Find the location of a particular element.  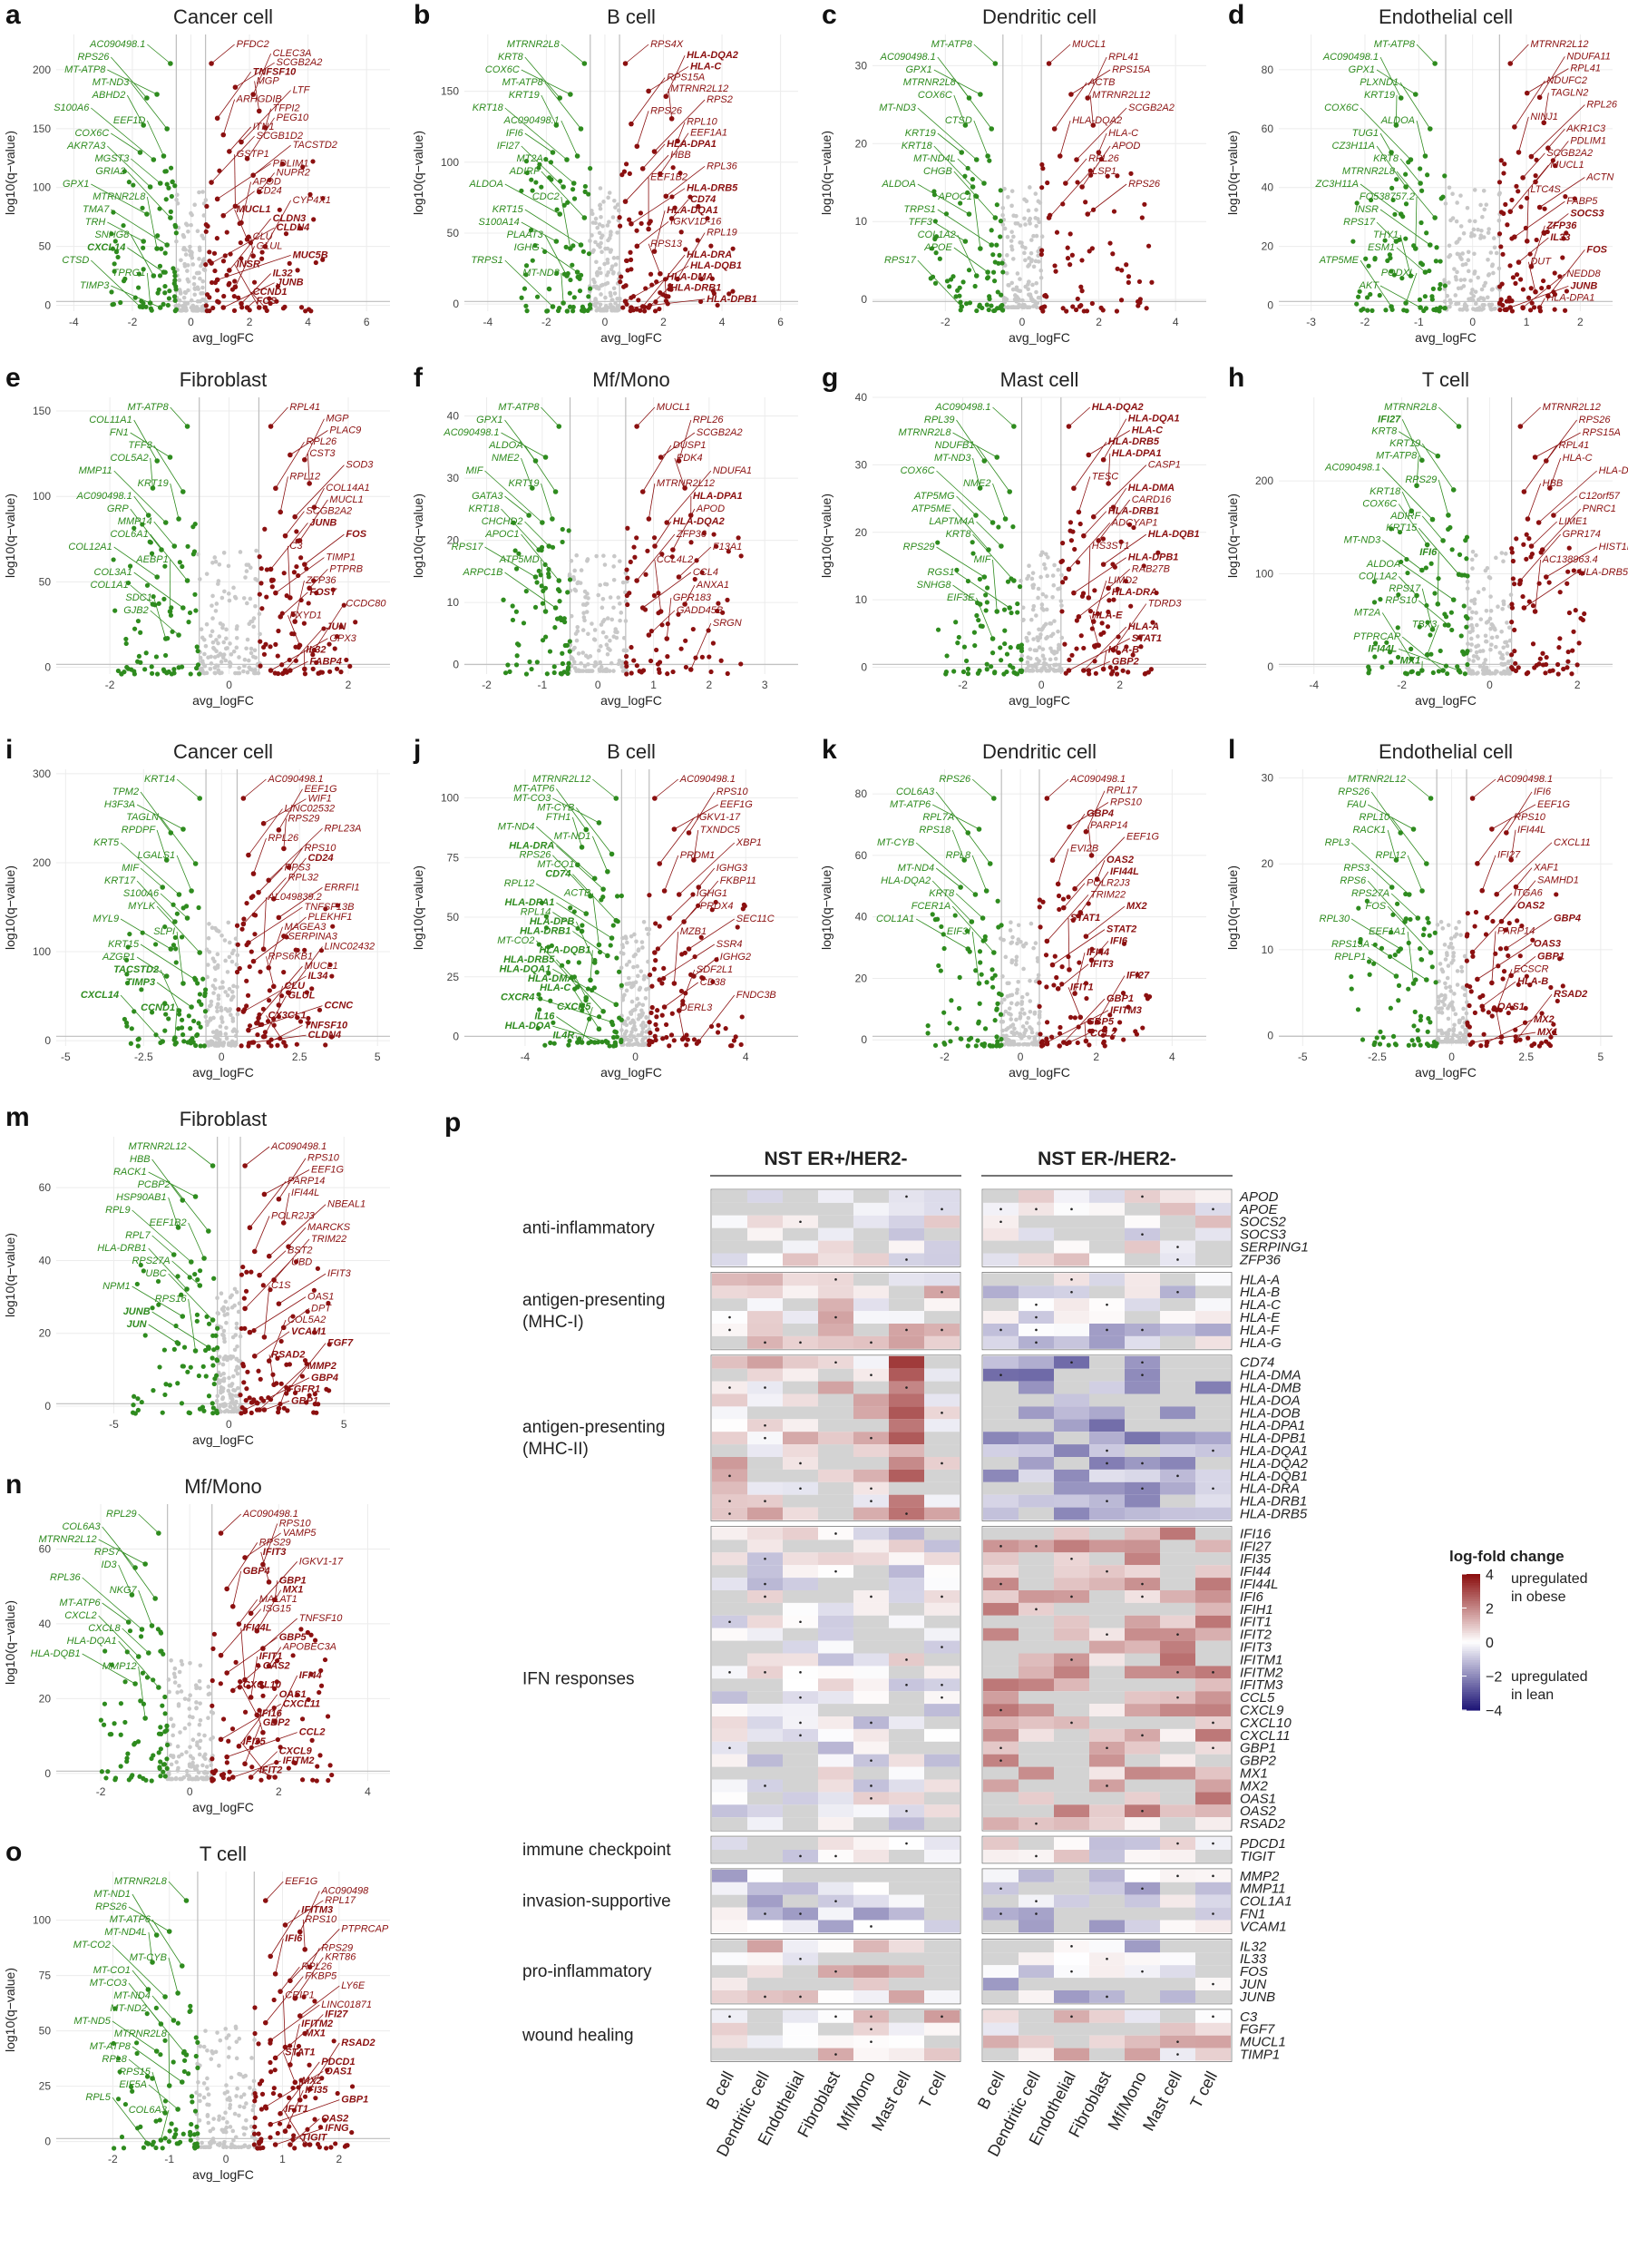

y-tick-label: 20 is located at coordinates (861, 144).